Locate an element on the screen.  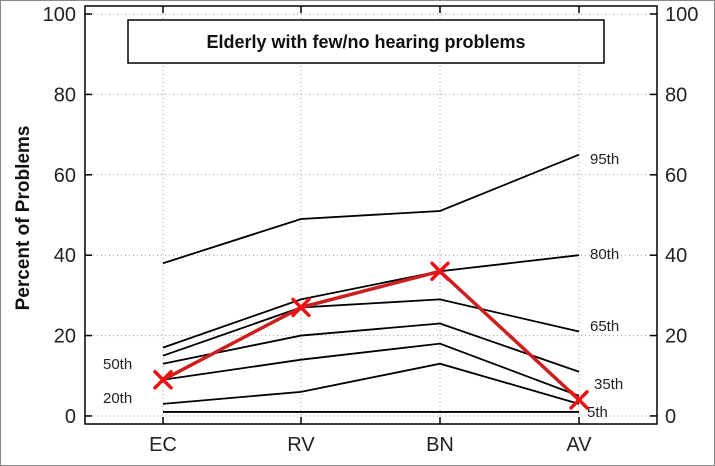
y-tick-label-right: 20 is located at coordinates (676, 337).